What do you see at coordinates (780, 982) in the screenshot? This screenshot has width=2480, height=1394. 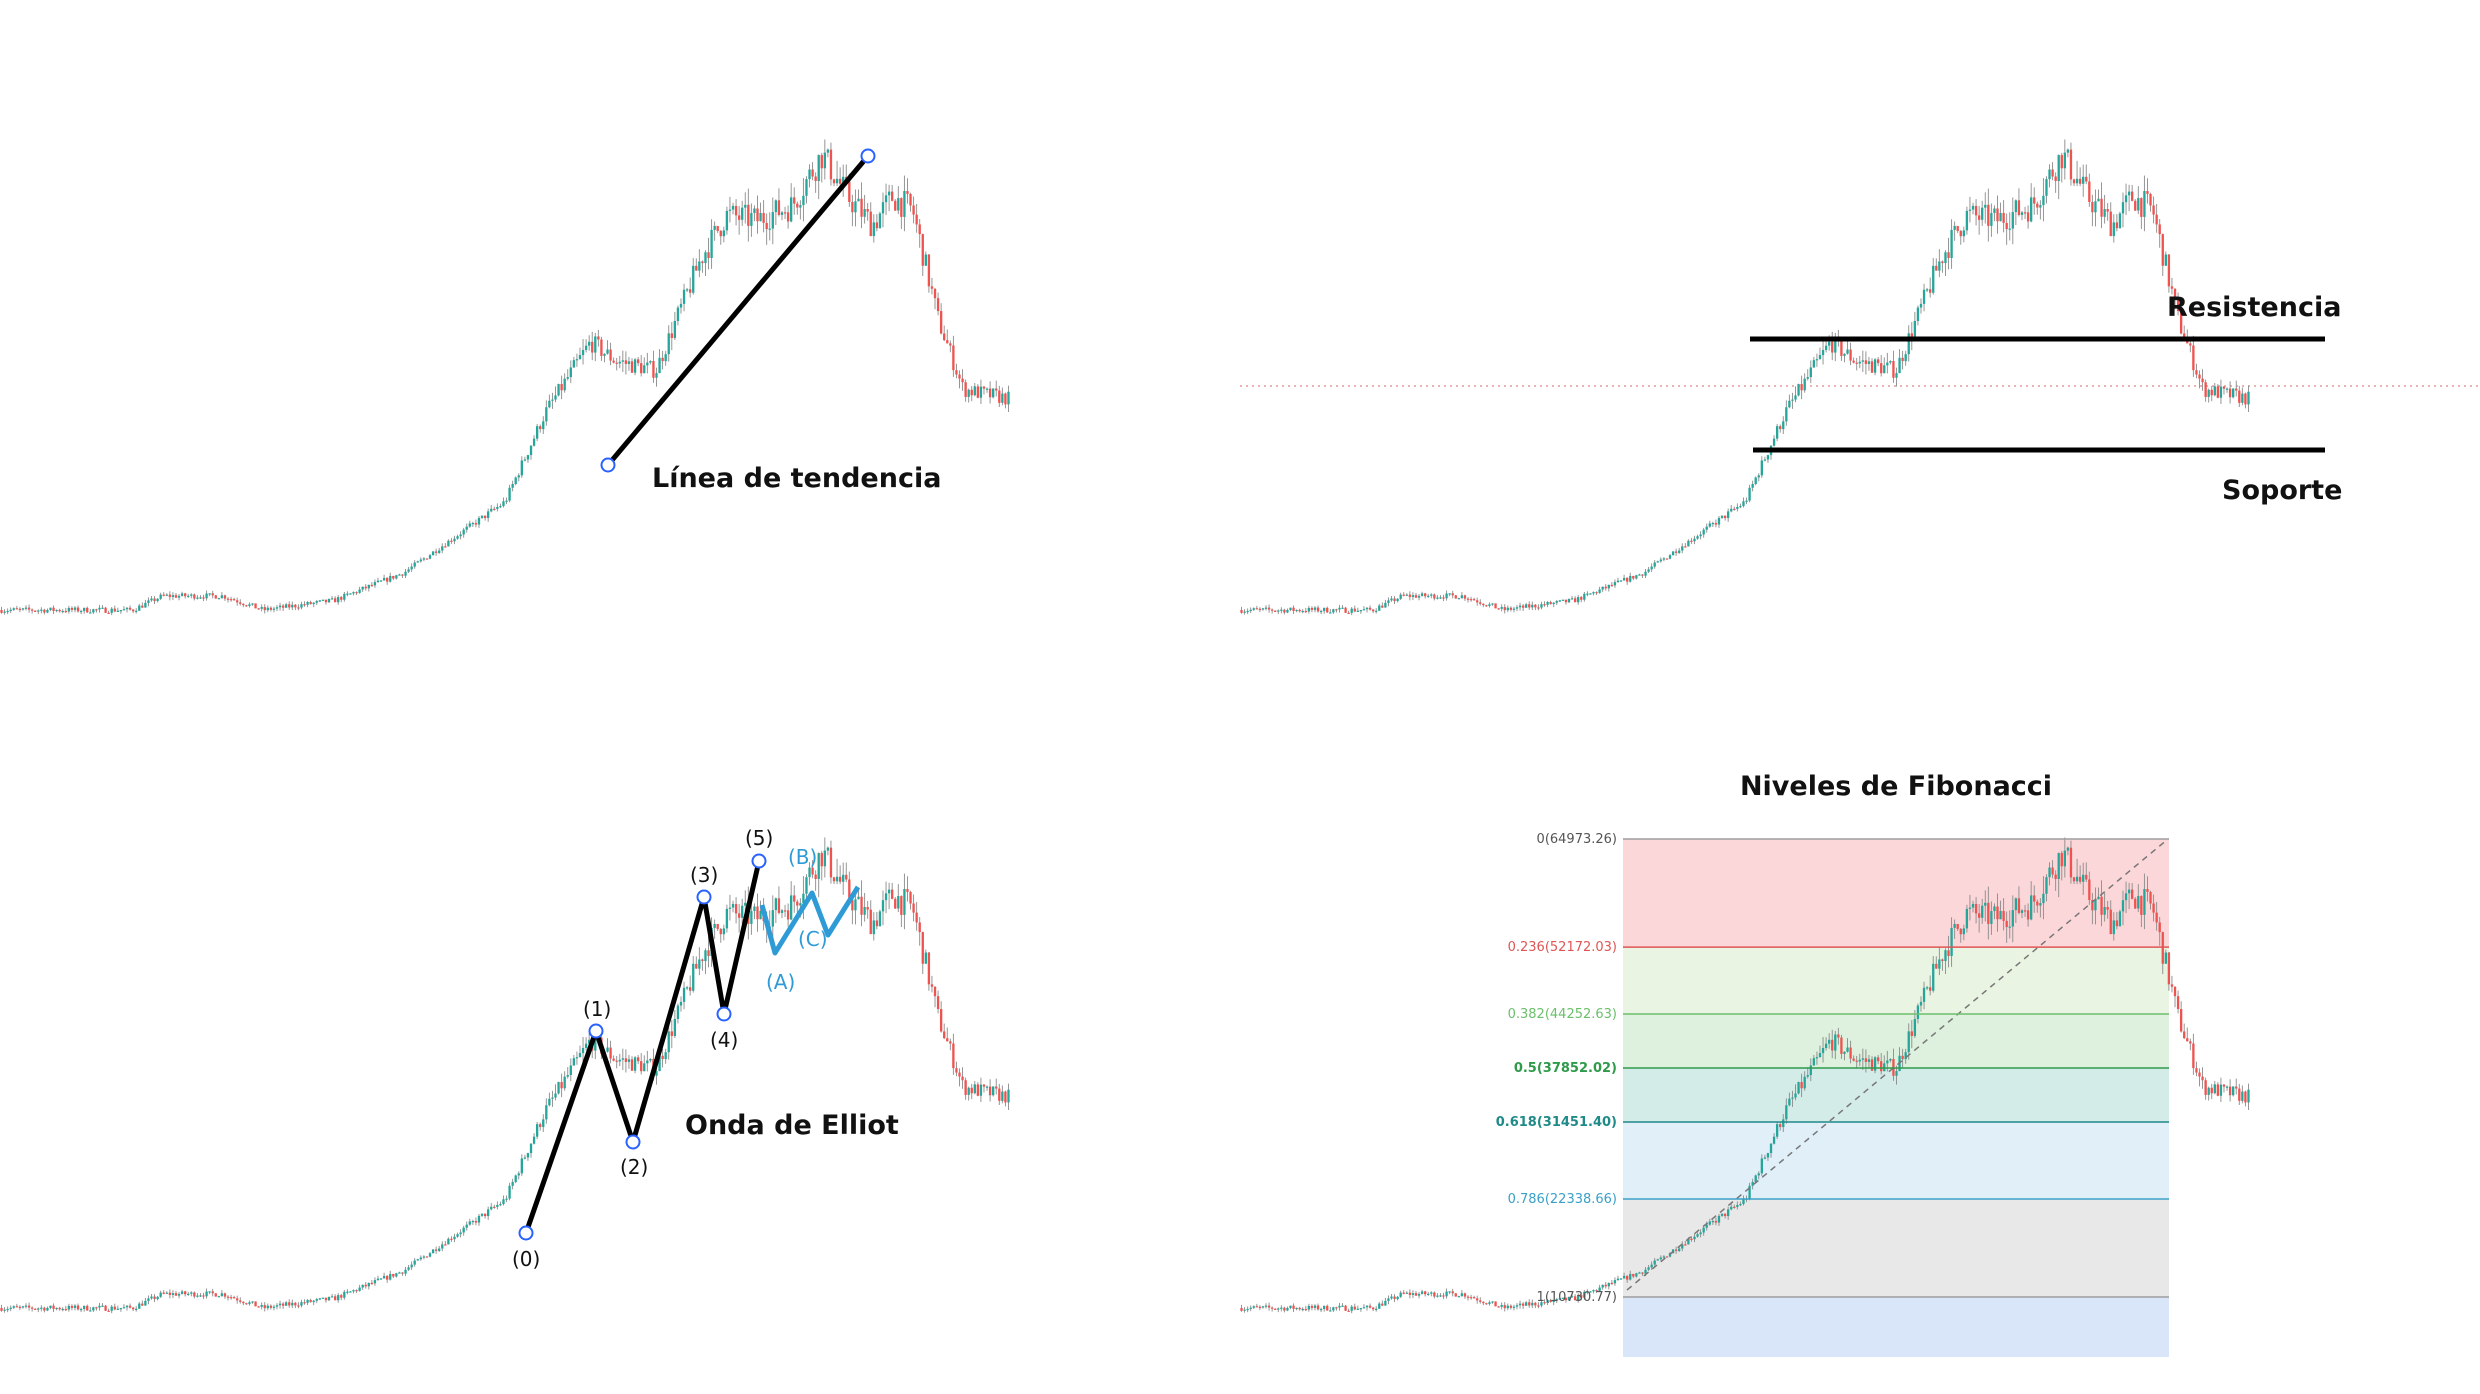 I see `wave-label-a: (A)` at bounding box center [780, 982].